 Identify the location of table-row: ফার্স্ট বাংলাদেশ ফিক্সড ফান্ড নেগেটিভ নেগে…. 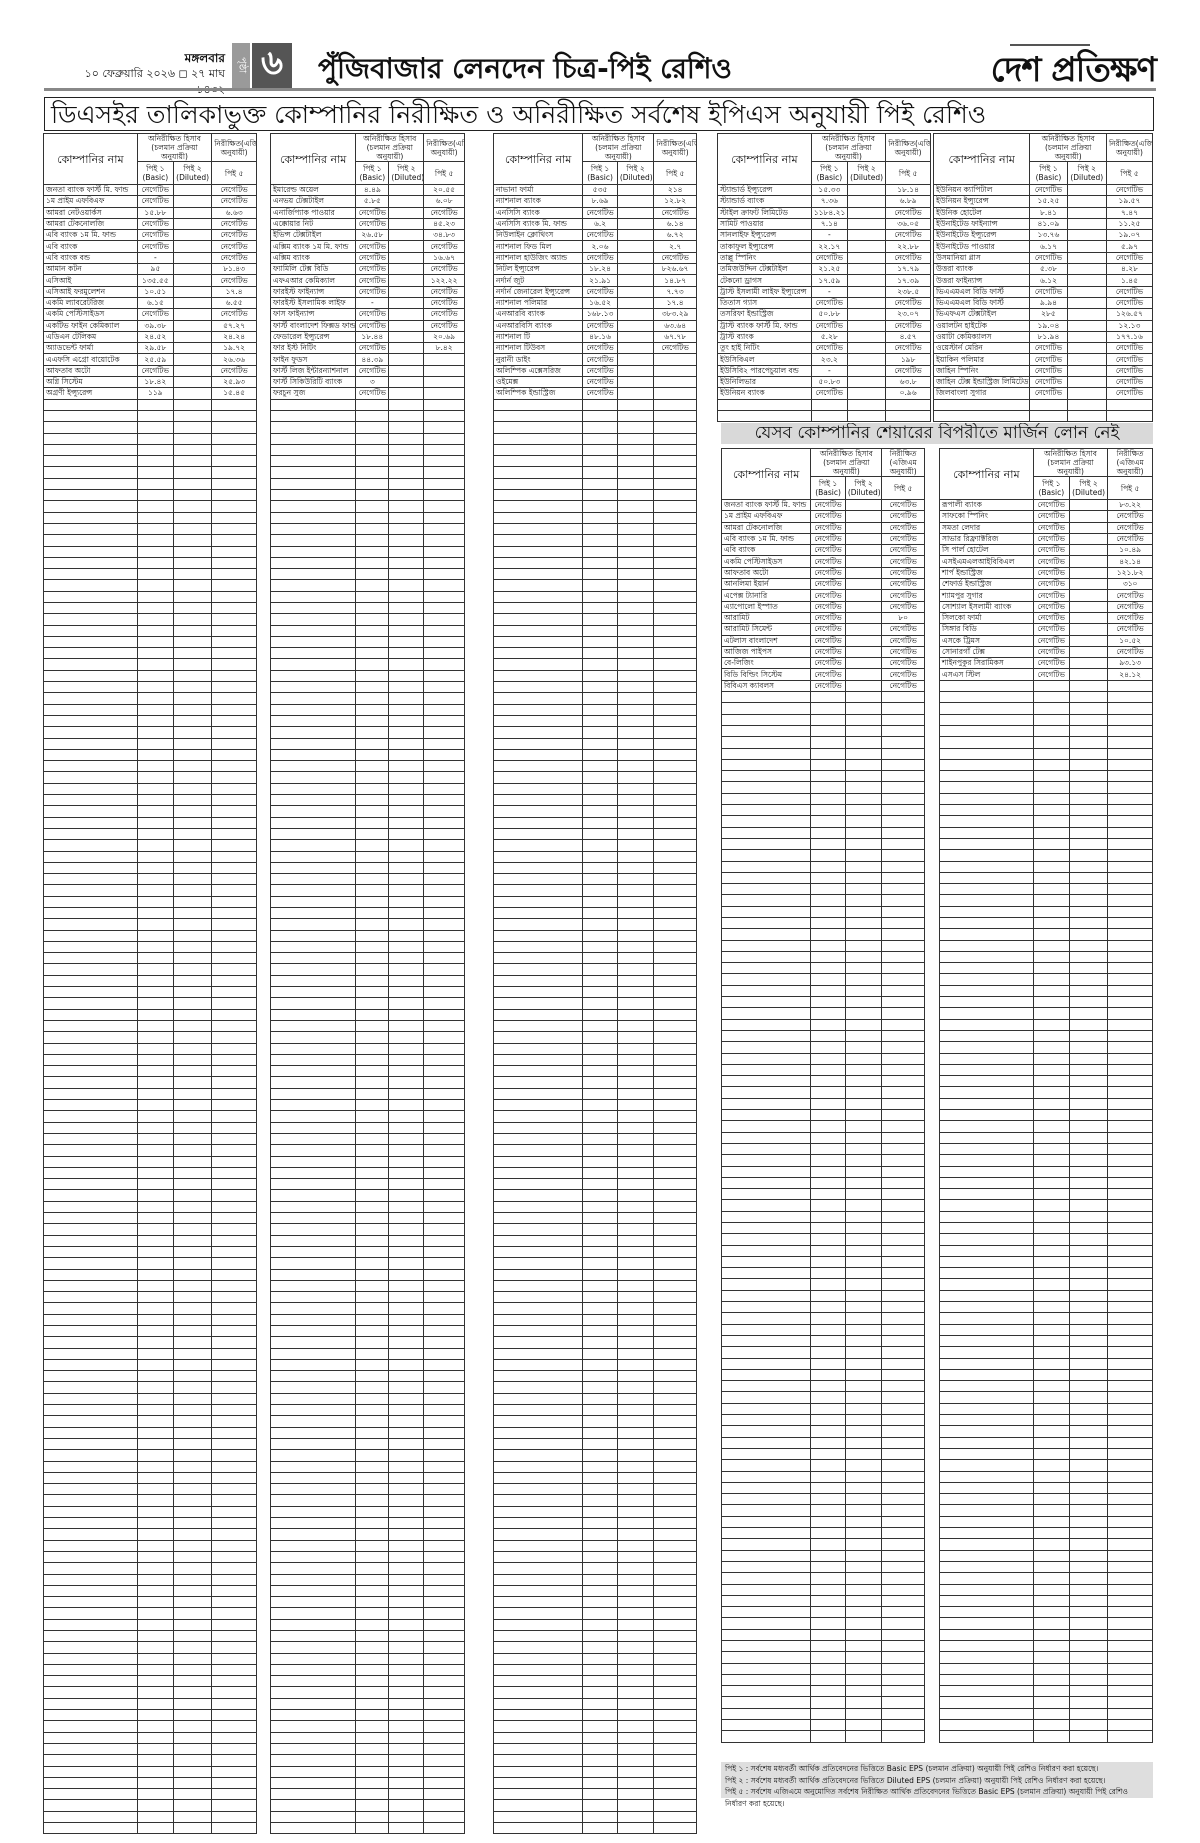
(367, 325).